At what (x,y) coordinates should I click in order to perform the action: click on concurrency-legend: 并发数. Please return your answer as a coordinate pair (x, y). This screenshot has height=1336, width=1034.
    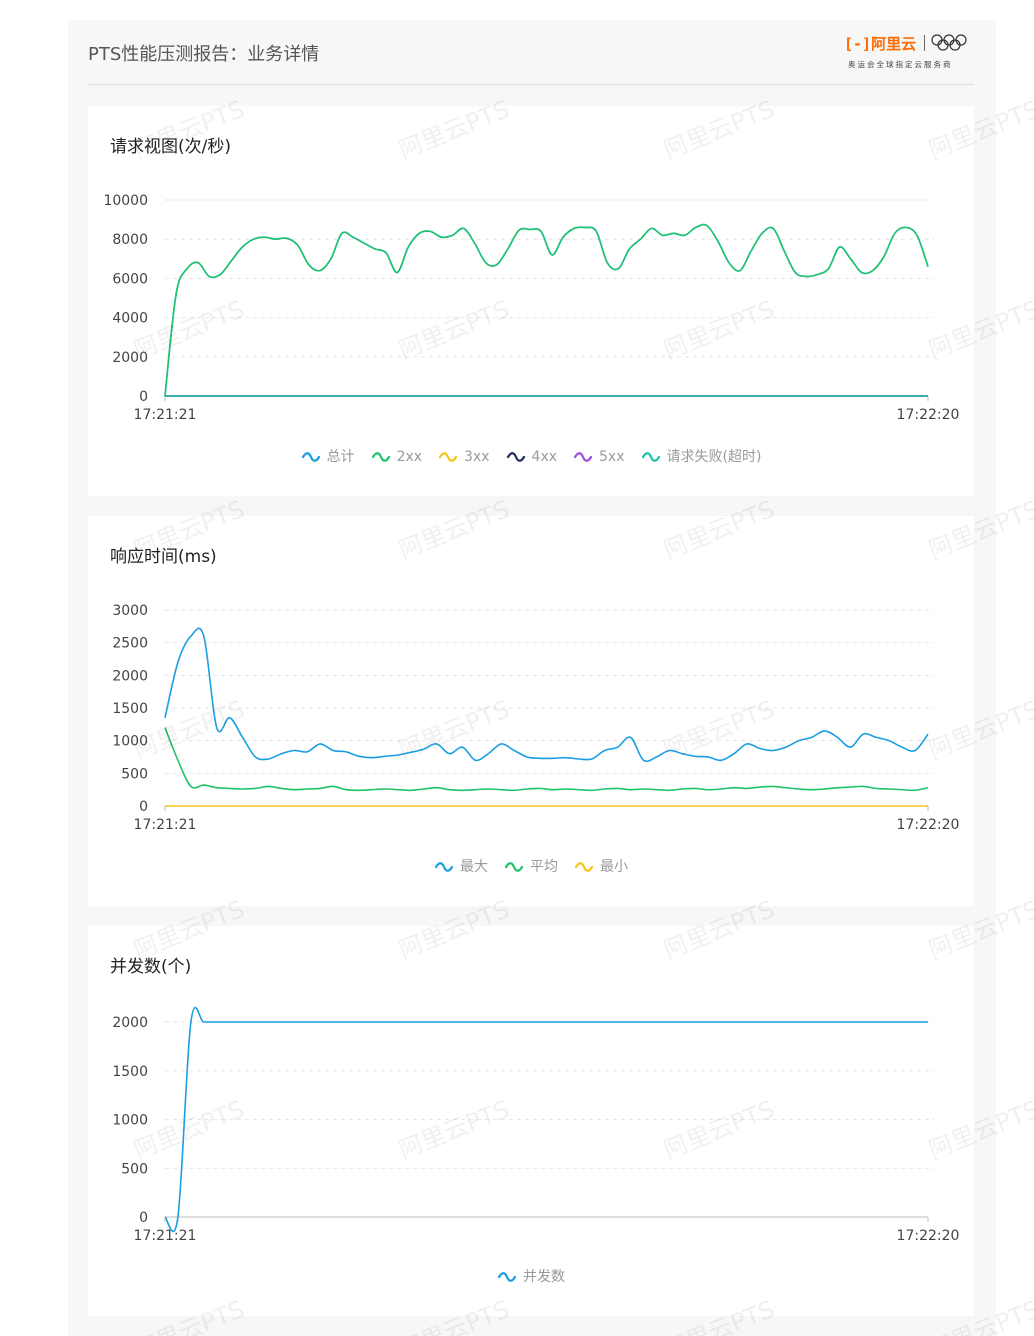
    Looking at the image, I should click on (531, 1276).